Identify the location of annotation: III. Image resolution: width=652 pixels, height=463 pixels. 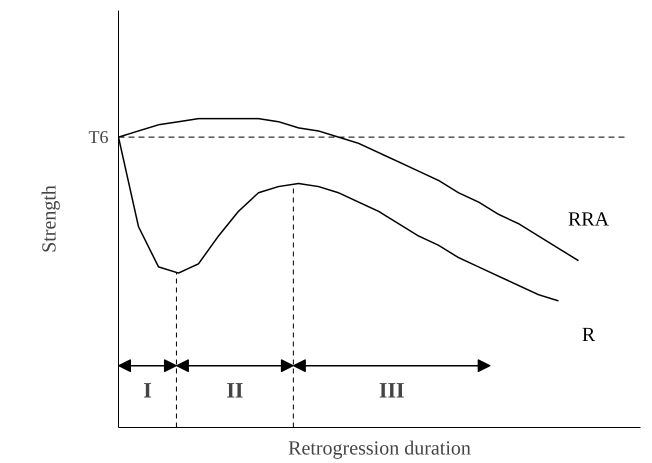
(391, 390).